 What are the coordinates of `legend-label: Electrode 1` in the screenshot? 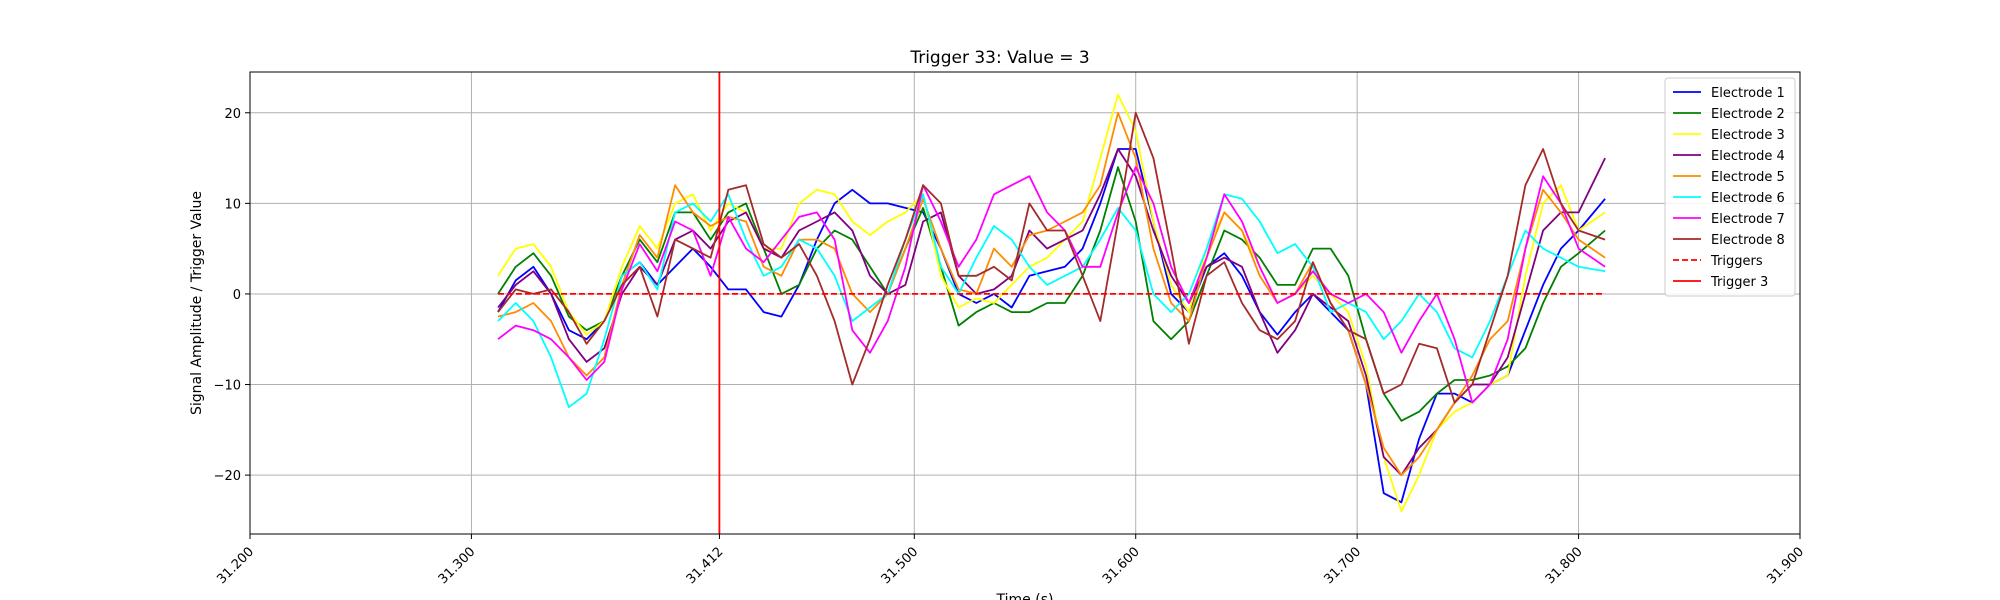 It's located at (1748, 93).